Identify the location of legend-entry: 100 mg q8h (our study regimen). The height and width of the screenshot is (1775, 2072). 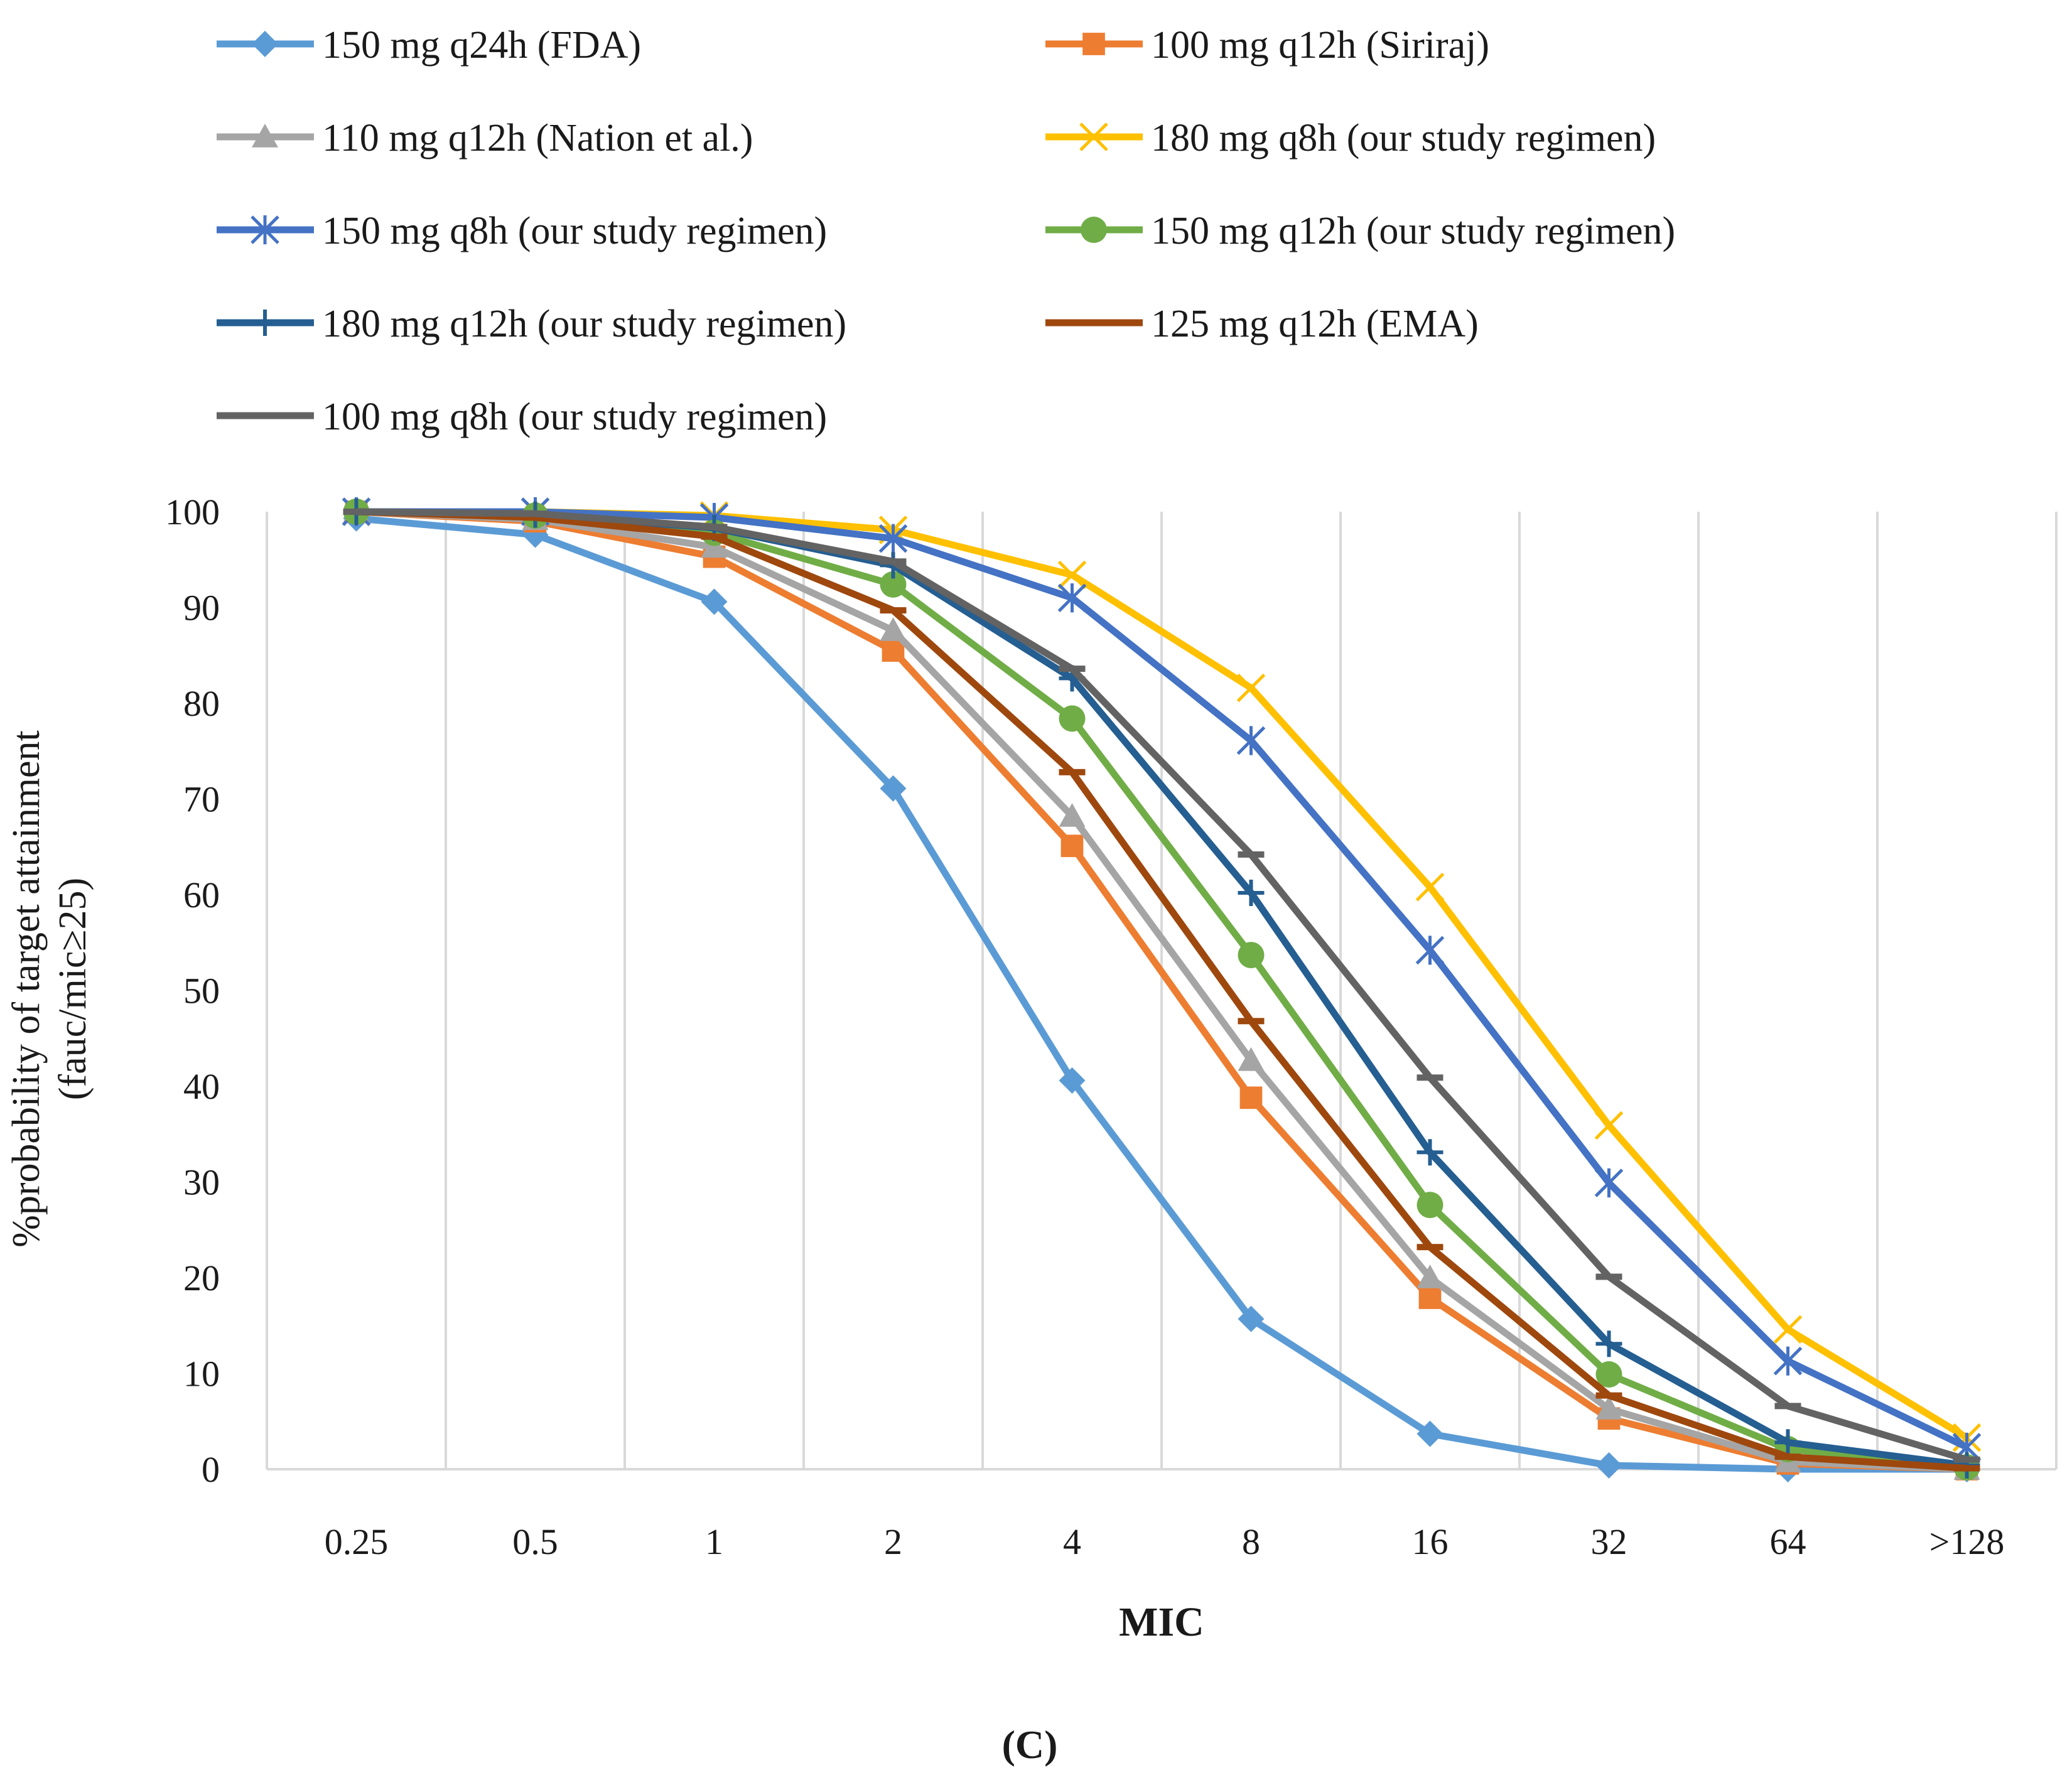
(522, 417).